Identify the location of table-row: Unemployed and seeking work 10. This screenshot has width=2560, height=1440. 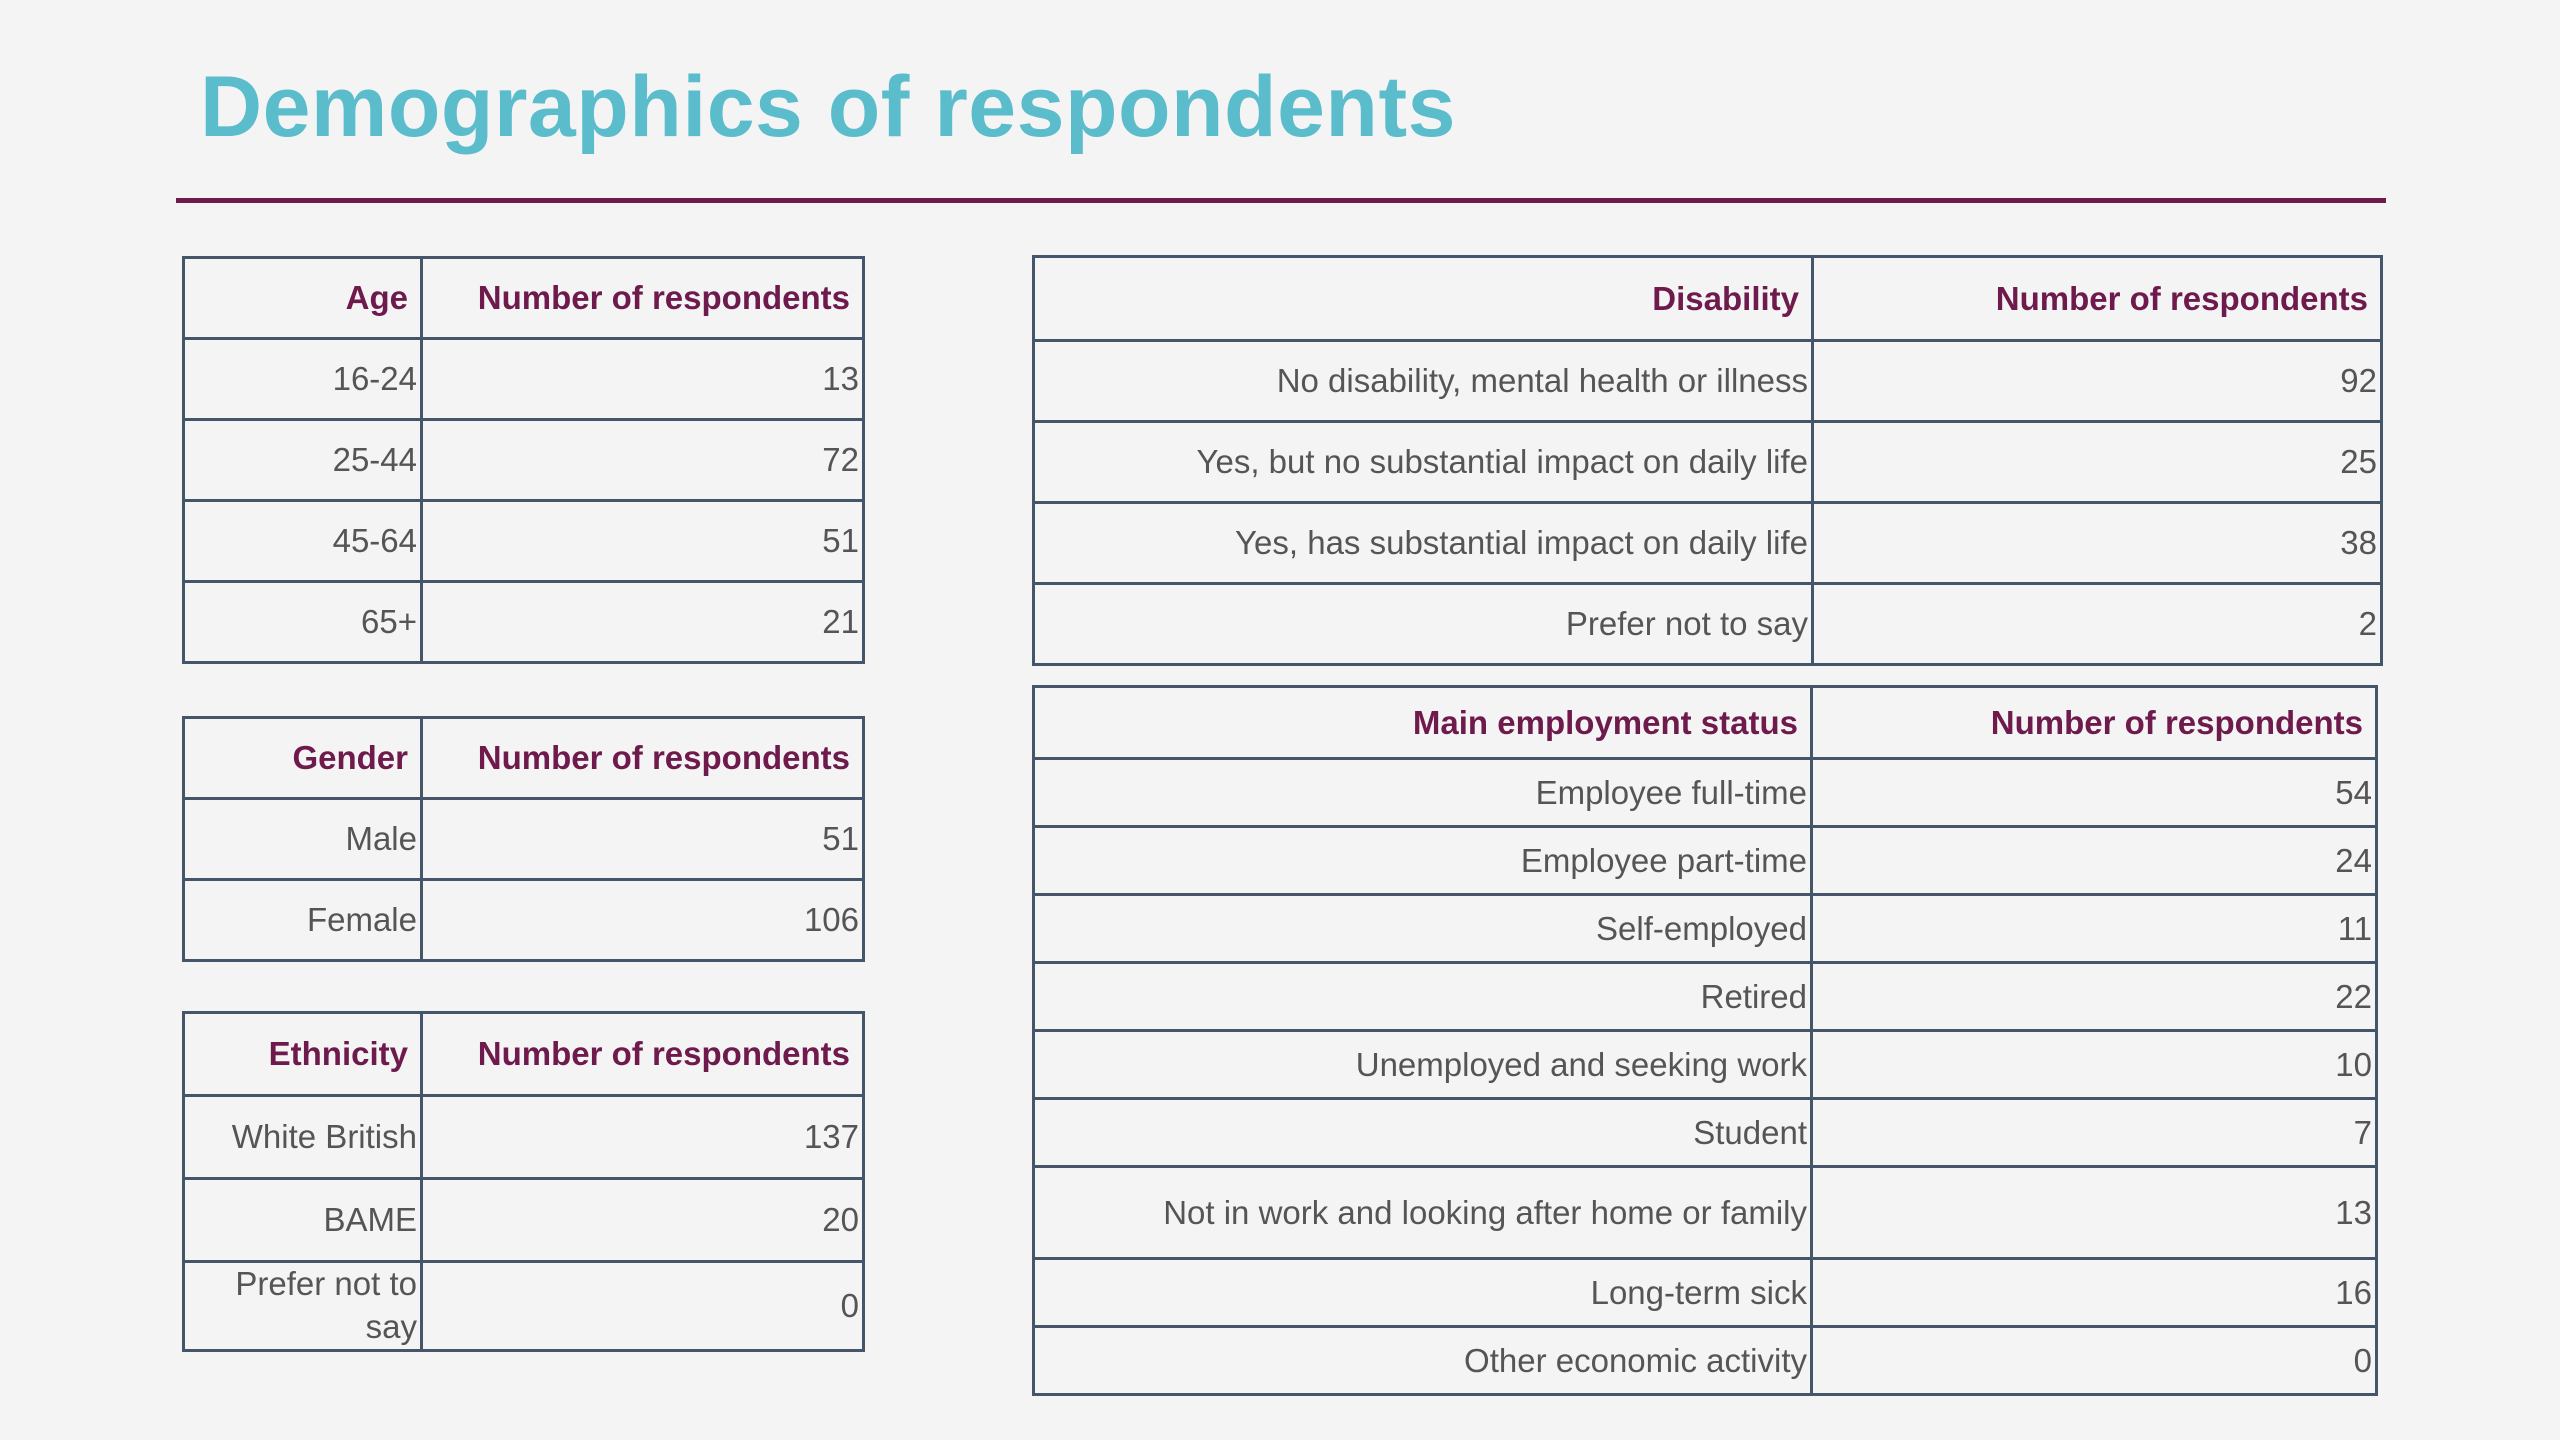
(1705, 1064).